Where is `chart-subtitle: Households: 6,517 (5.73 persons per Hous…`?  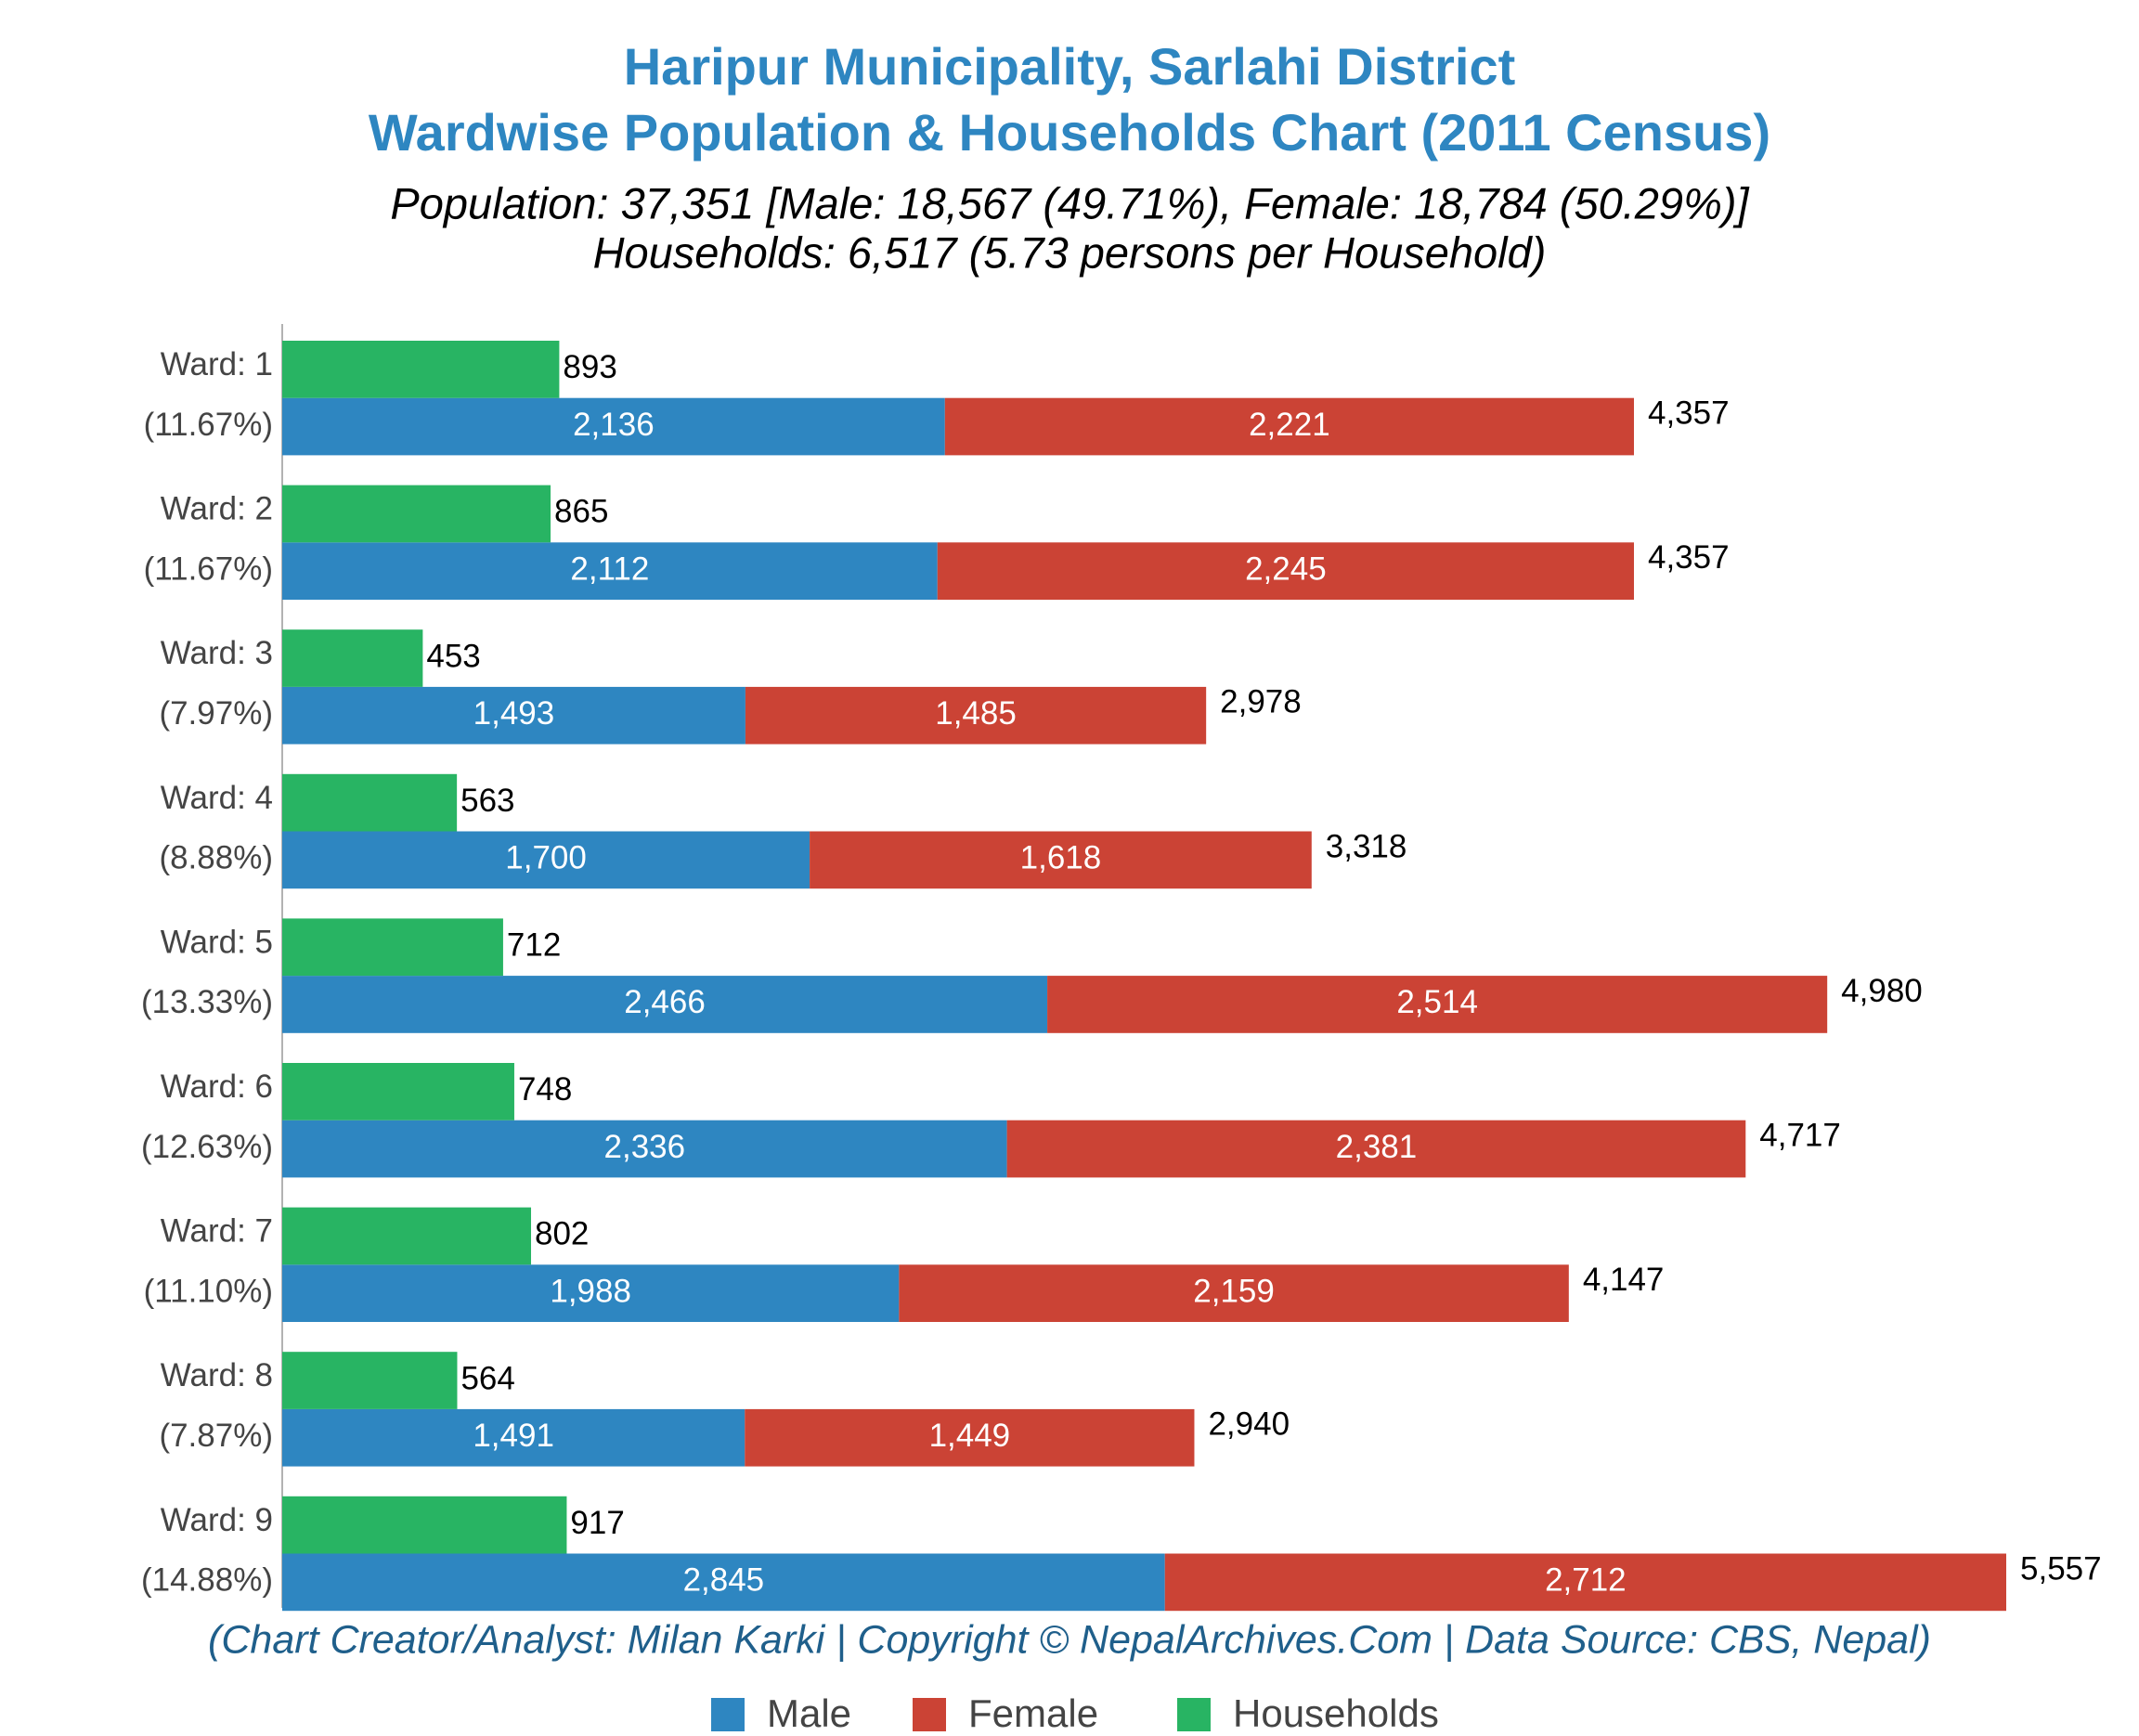
chart-subtitle: Households: 6,517 (5.73 persons per Hous… is located at coordinates (1070, 252).